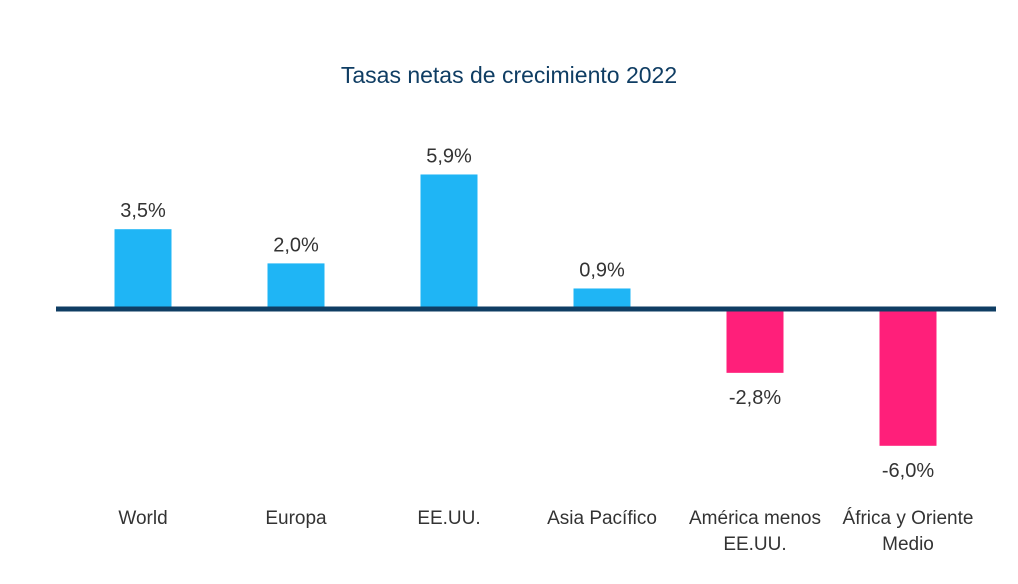  What do you see at coordinates (143, 211) in the screenshot?
I see `data-label-1: 3,5%` at bounding box center [143, 211].